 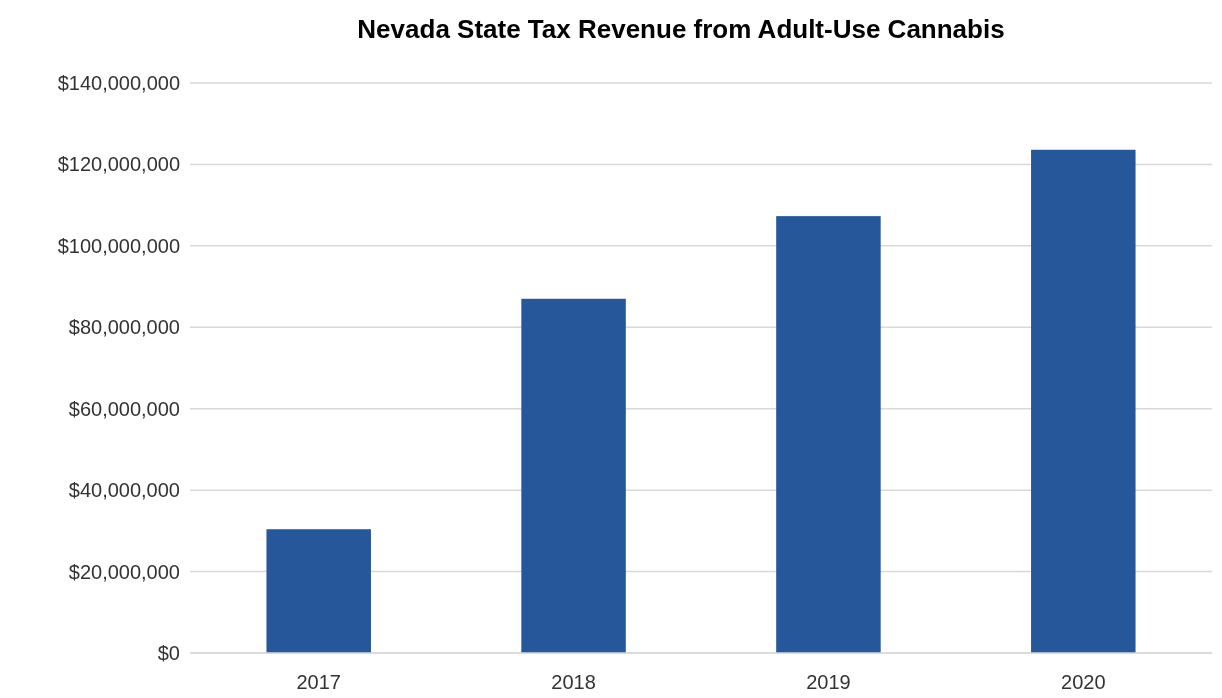 What do you see at coordinates (1083, 682) in the screenshot?
I see `x-tick-label: 2020` at bounding box center [1083, 682].